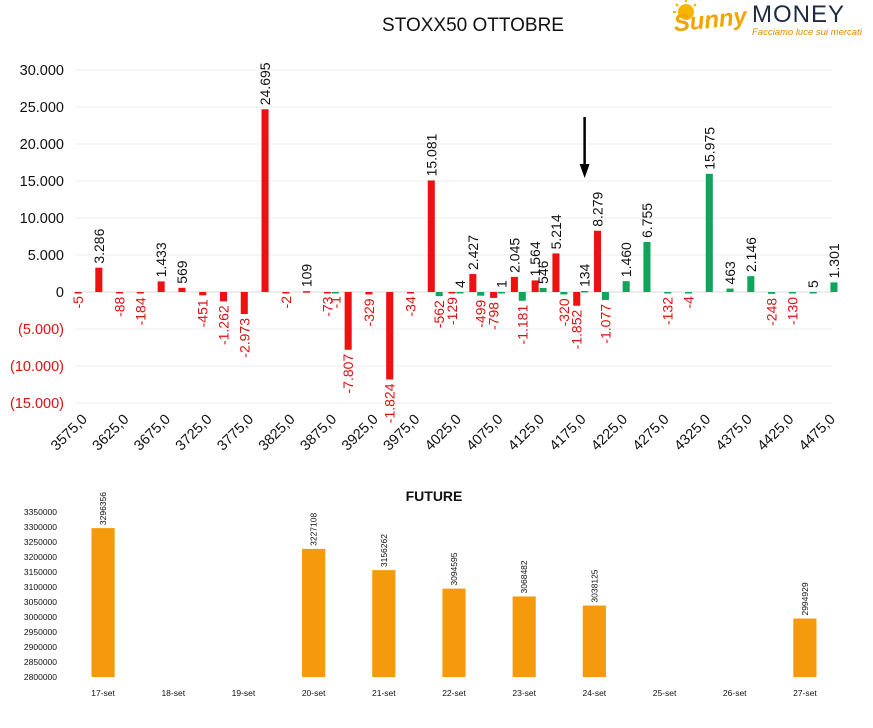 The height and width of the screenshot is (728, 873). I want to click on data-label: 1.460, so click(626, 259).